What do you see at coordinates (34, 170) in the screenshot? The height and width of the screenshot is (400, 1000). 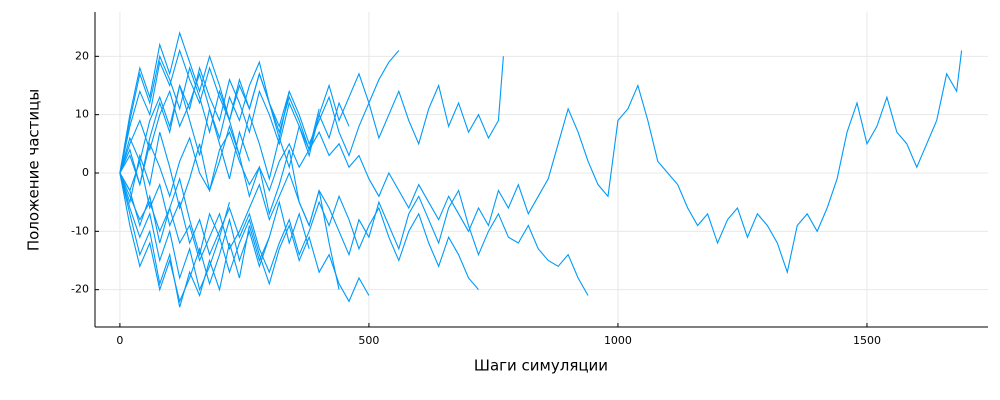 I see `y-axis-label: Положение частицы` at bounding box center [34, 170].